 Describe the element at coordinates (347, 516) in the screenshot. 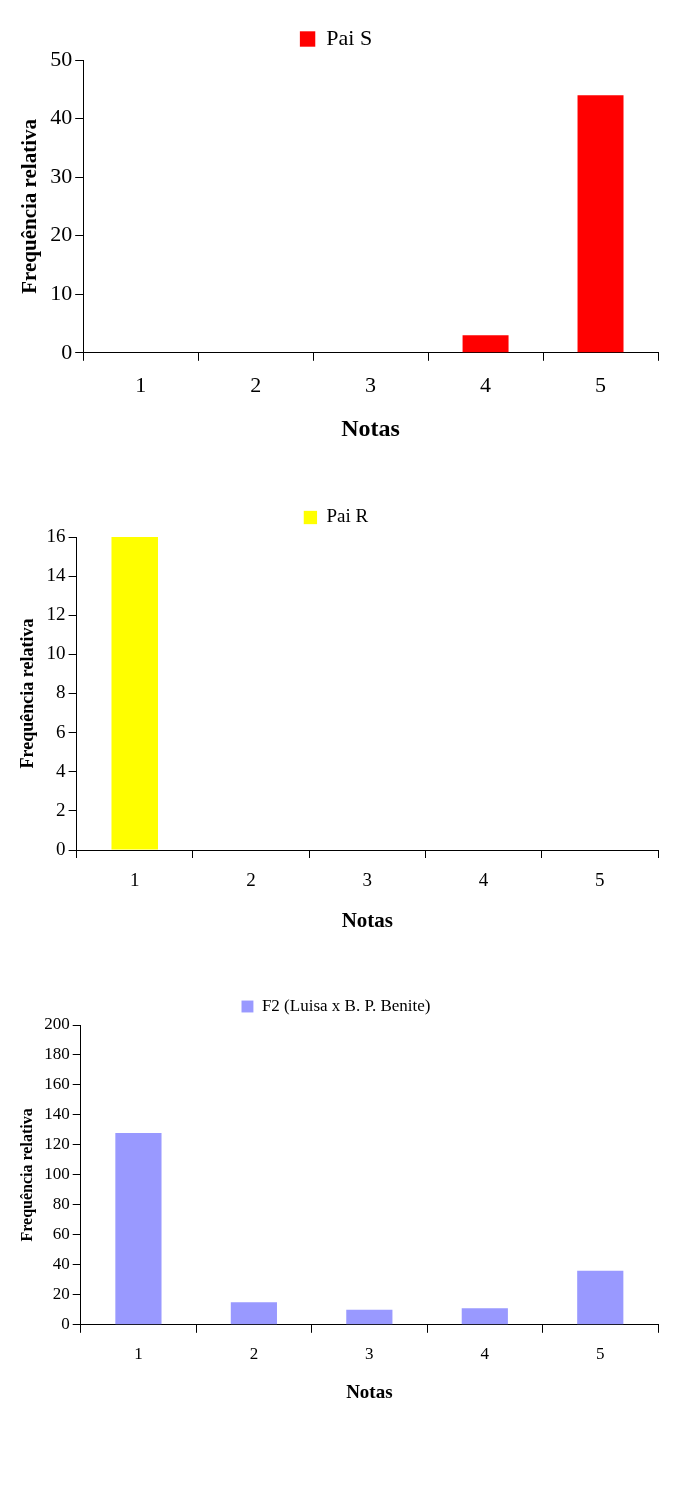

I see `legend-label: Pai R` at that location.